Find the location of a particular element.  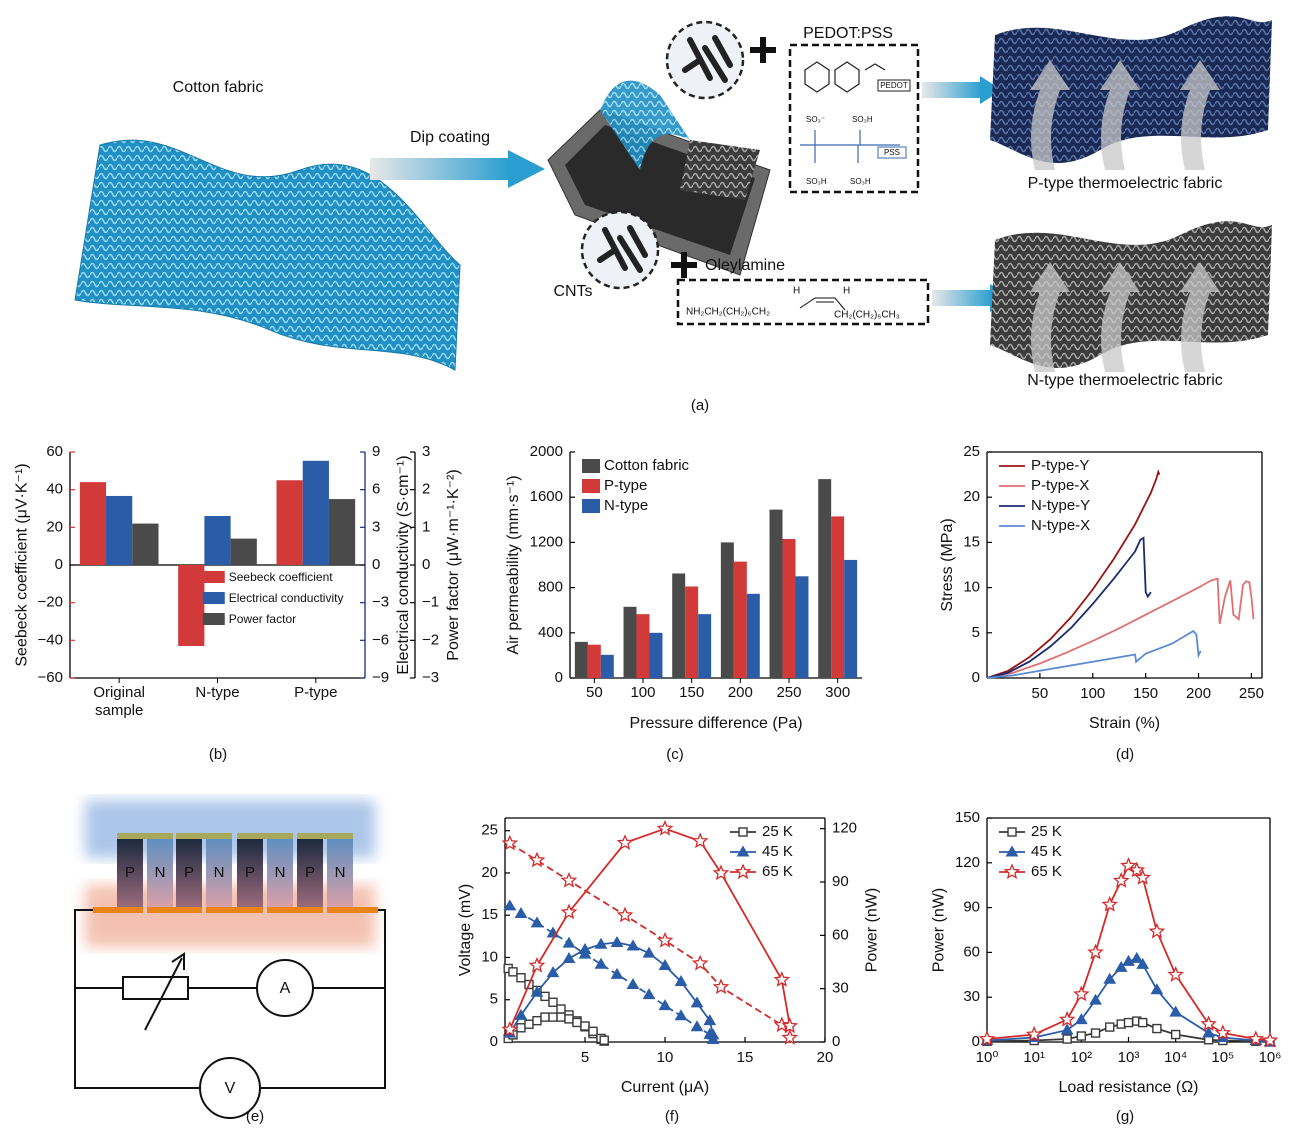

cnts is located at coordinates (622, 249).